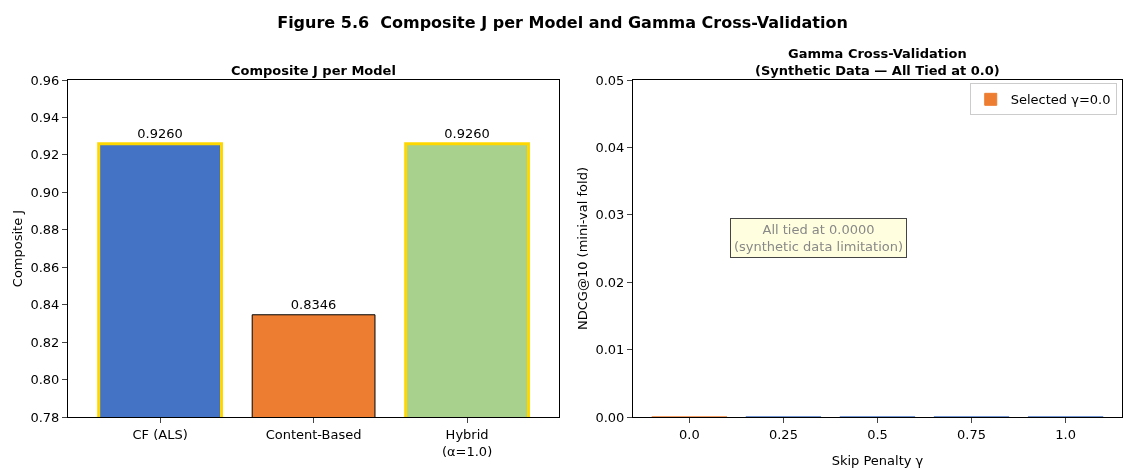 The image size is (1125, 468). Describe the element at coordinates (45, 342) in the screenshot. I see `y-tick-label: 0.82` at that location.